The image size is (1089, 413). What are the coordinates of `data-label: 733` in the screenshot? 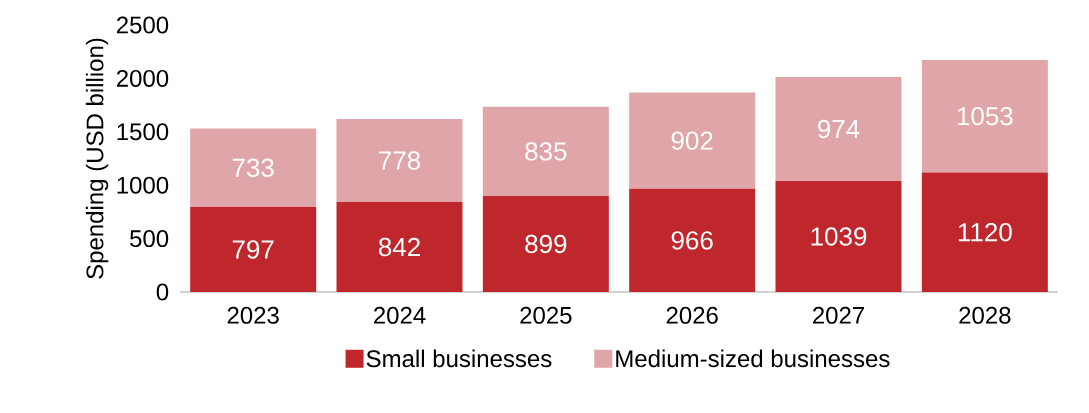 It's located at (253, 167).